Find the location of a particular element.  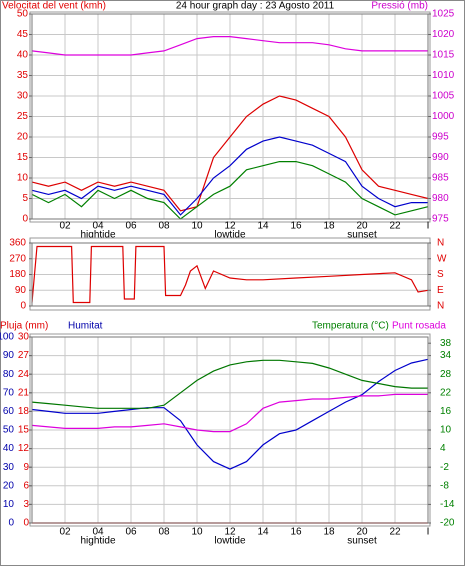

y2-tick-label: -8 is located at coordinates (444, 485).